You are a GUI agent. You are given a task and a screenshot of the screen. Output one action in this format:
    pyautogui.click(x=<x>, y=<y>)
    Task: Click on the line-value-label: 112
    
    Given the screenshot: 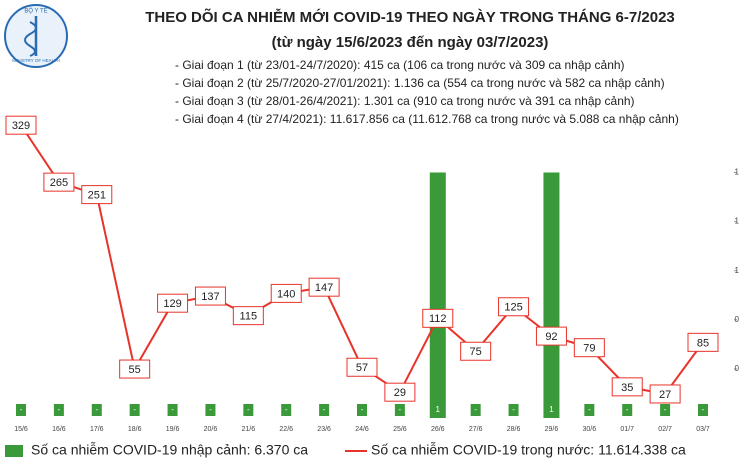 What is the action you would take?
    pyautogui.click(x=438, y=319)
    